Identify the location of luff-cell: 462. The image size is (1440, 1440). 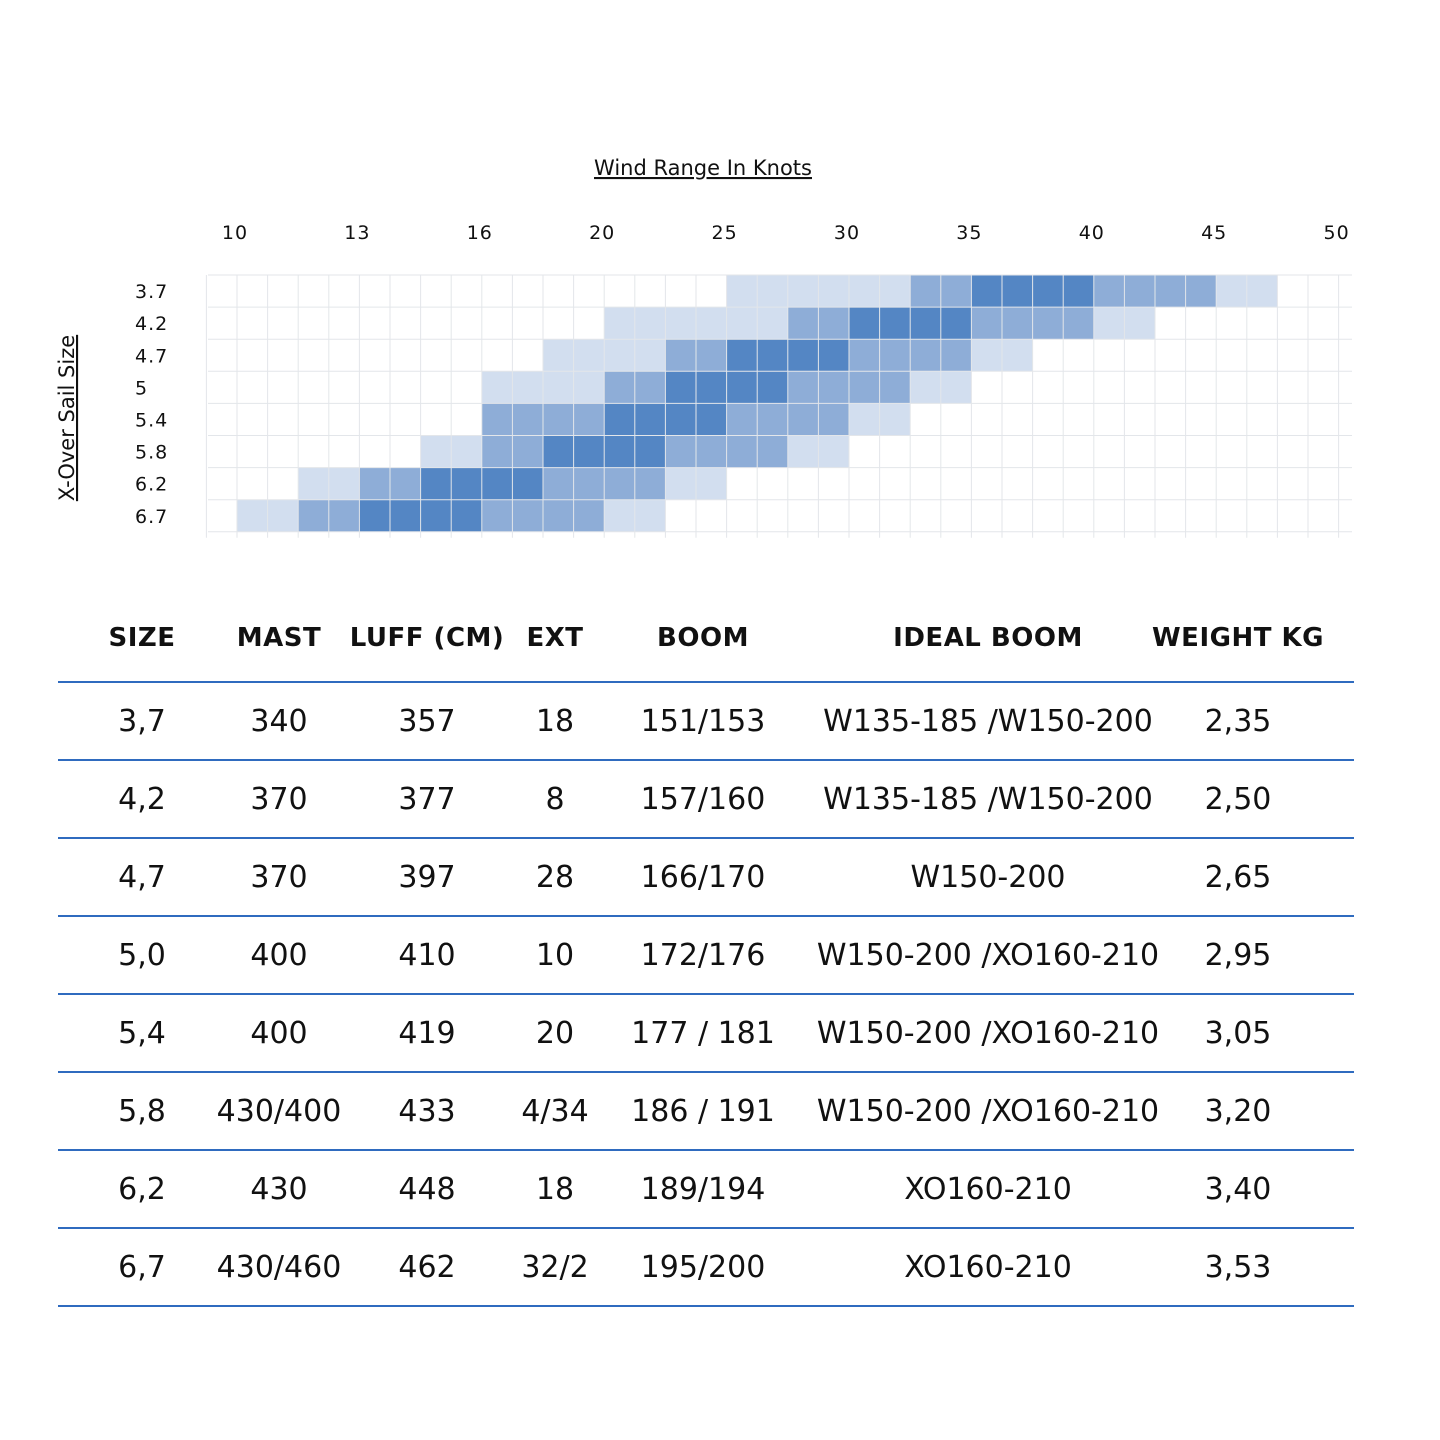
(427, 1267).